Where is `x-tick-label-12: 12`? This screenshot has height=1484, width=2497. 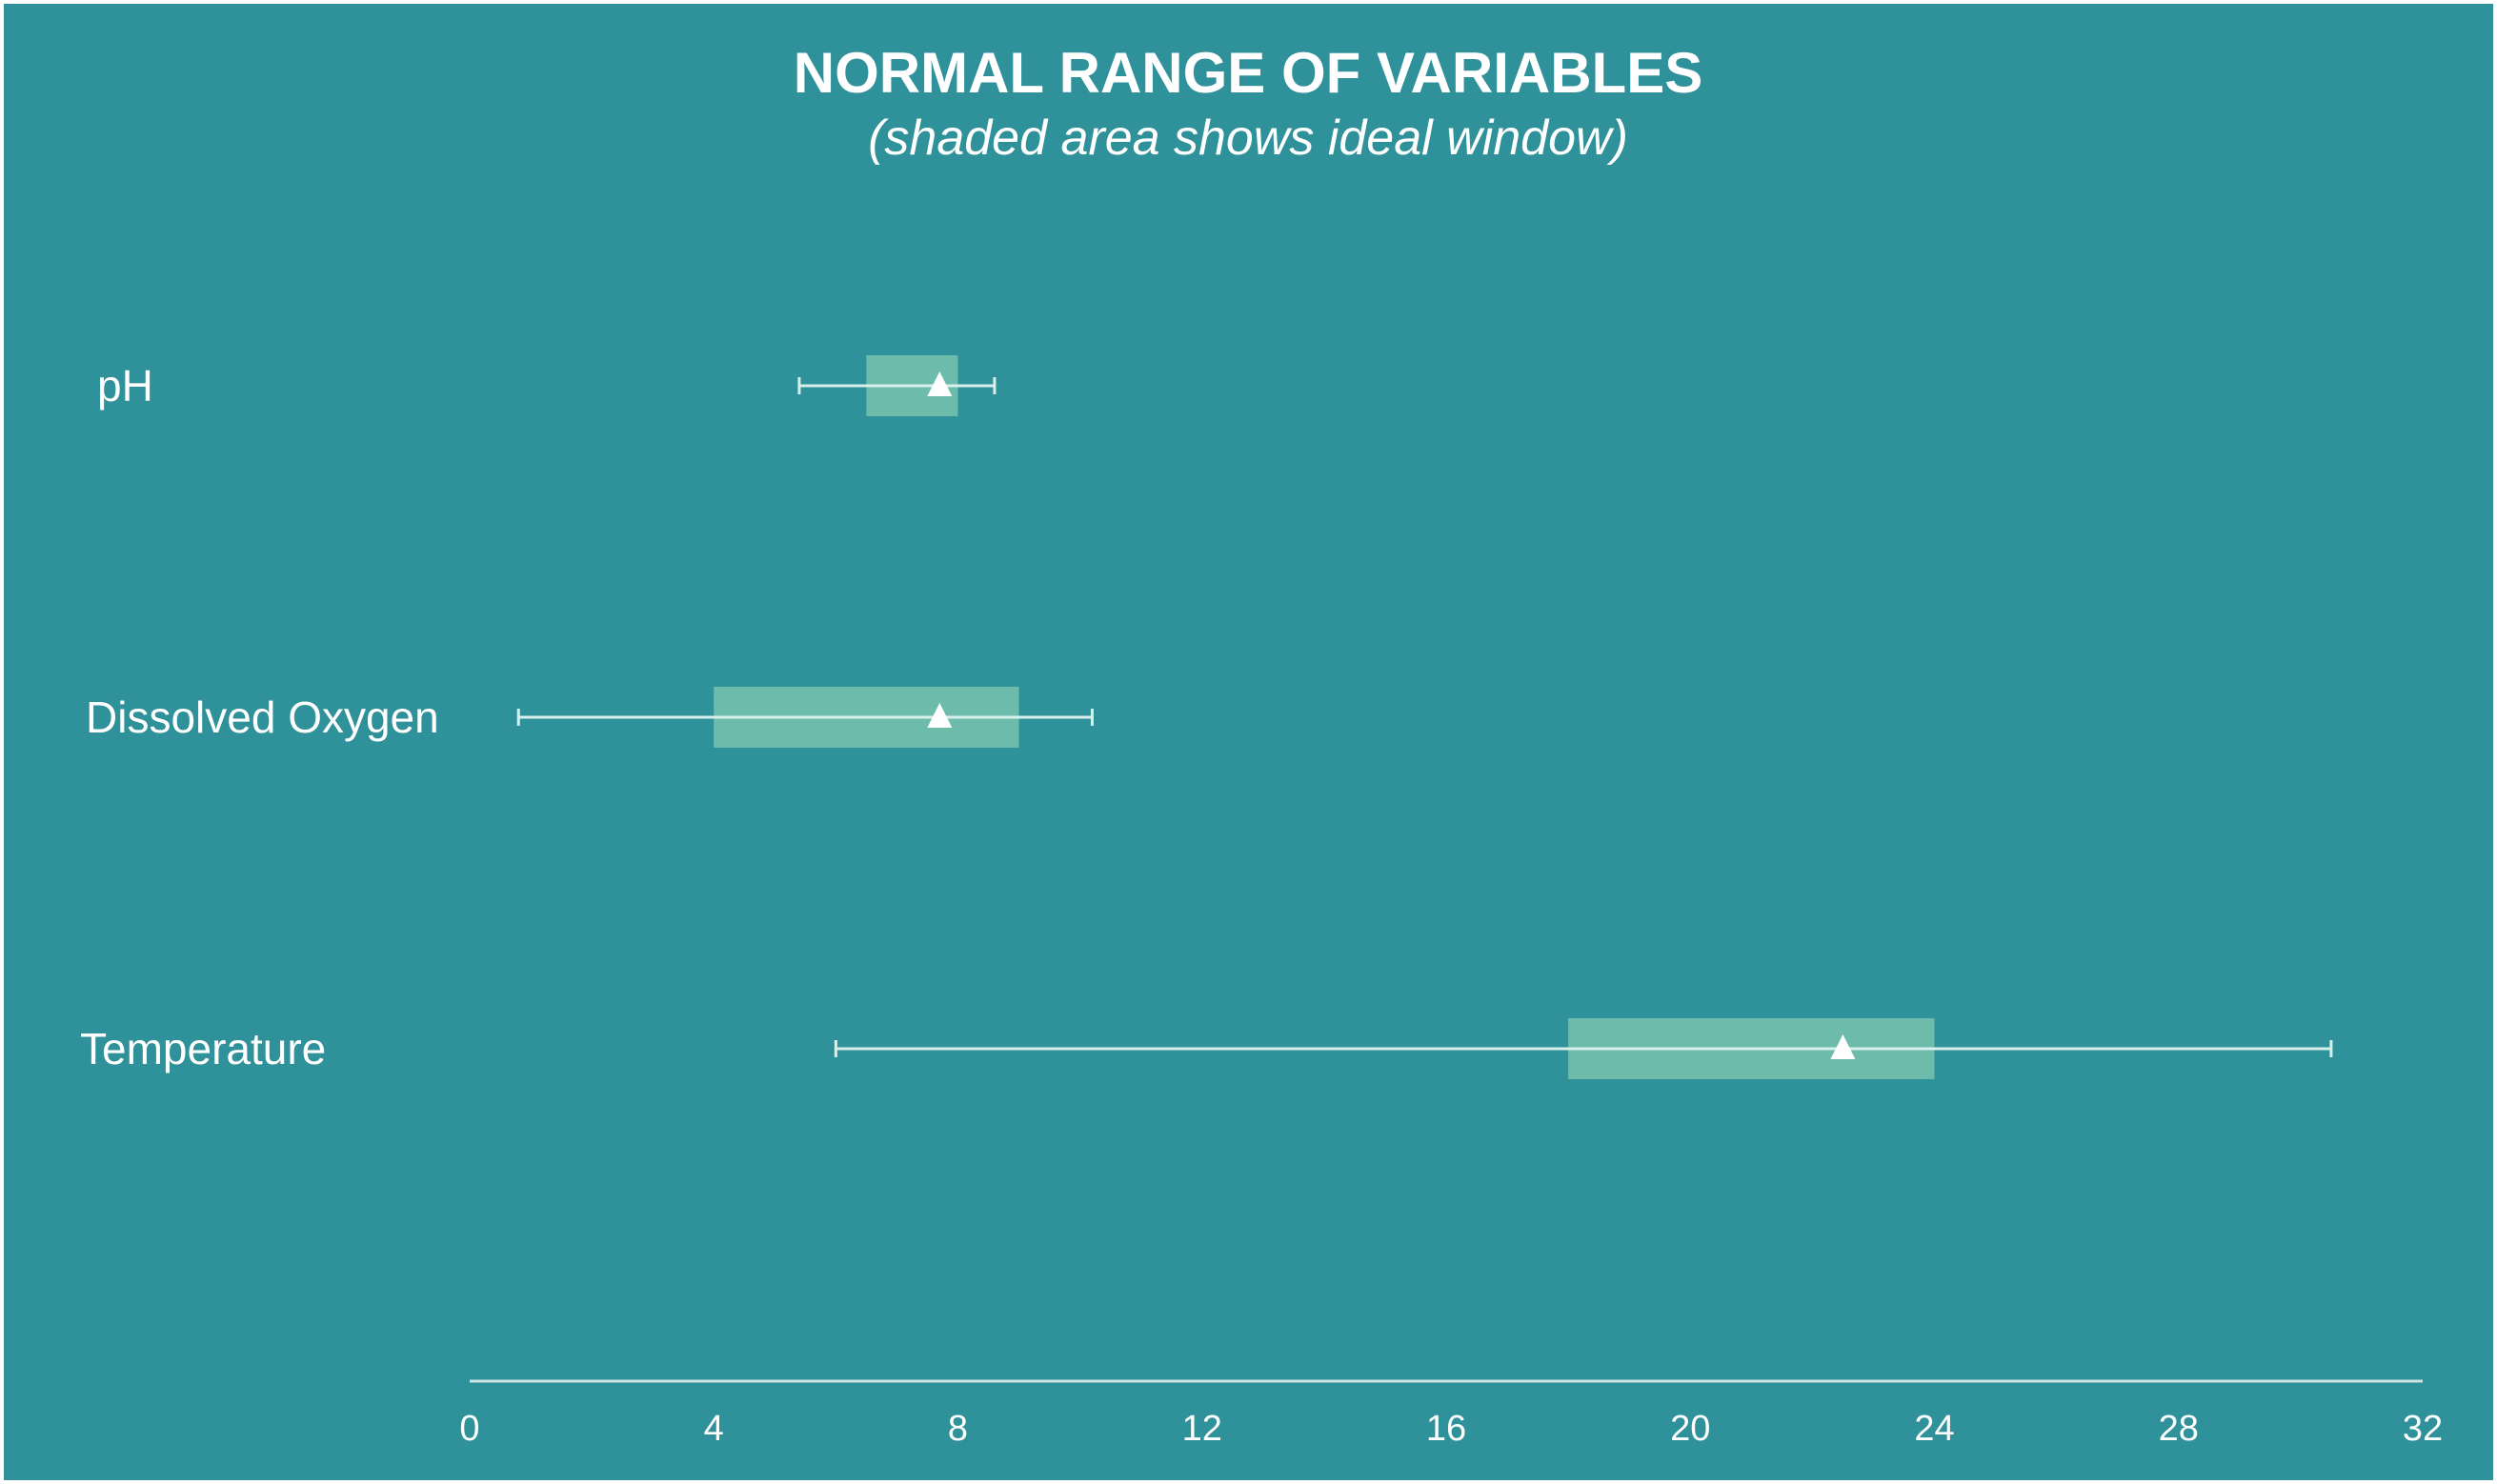
x-tick-label-12: 12 is located at coordinates (1202, 1429).